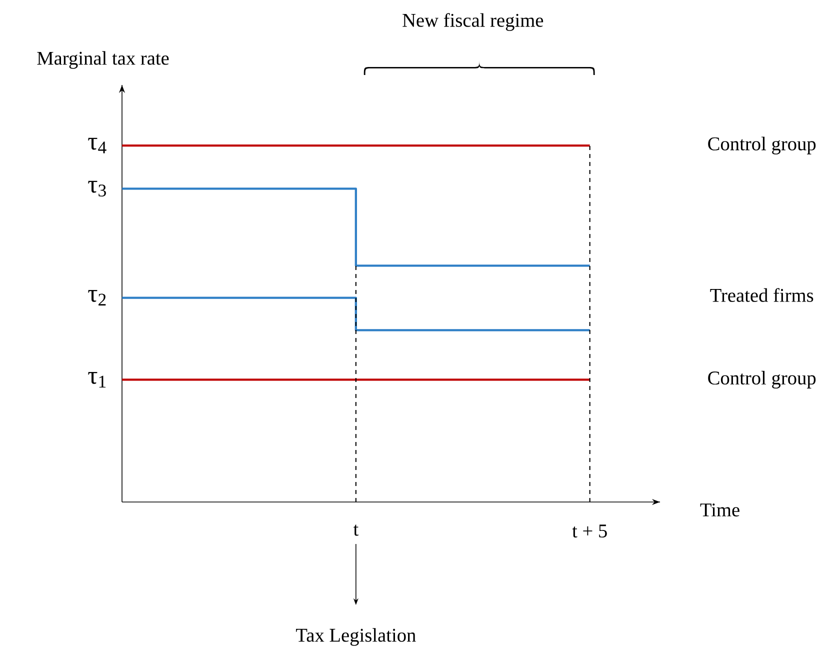  What do you see at coordinates (473, 22) in the screenshot?
I see `text: New fiscal regime` at bounding box center [473, 22].